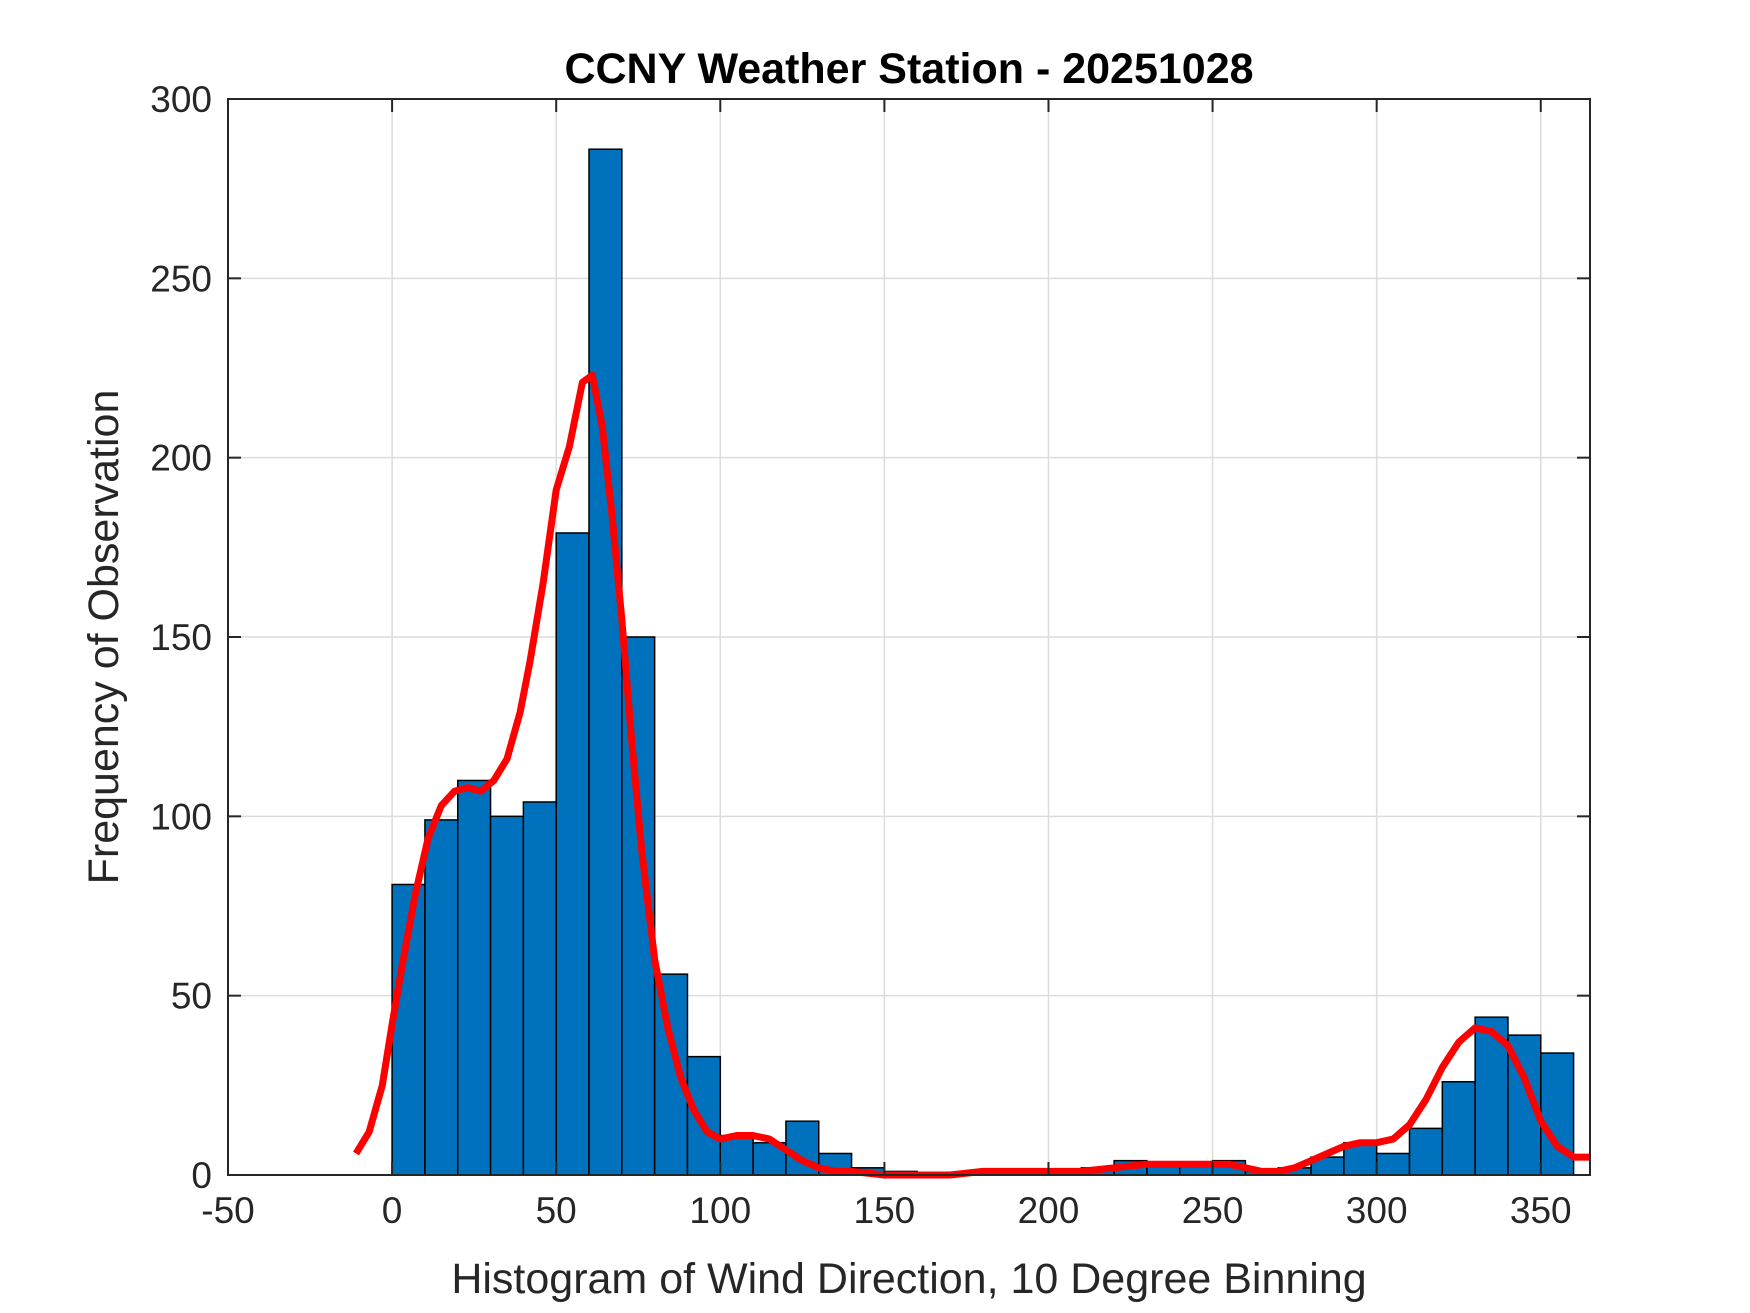 The height and width of the screenshot is (1313, 1750). I want to click on y-tick-label: 0, so click(201, 1175).